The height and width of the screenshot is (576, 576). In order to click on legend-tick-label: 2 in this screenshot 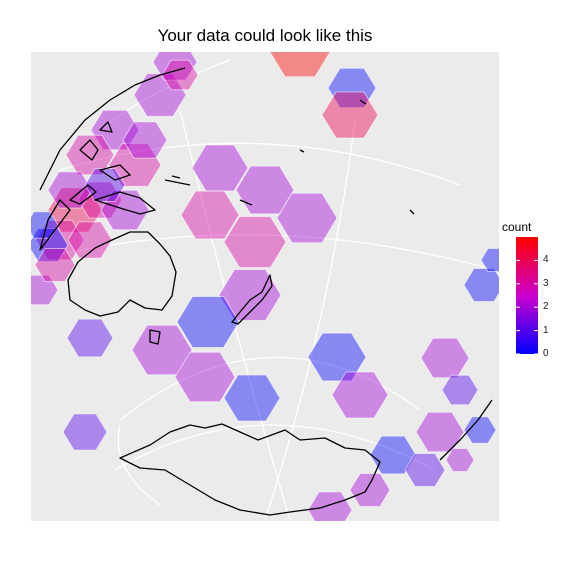, I will do `click(546, 307)`.